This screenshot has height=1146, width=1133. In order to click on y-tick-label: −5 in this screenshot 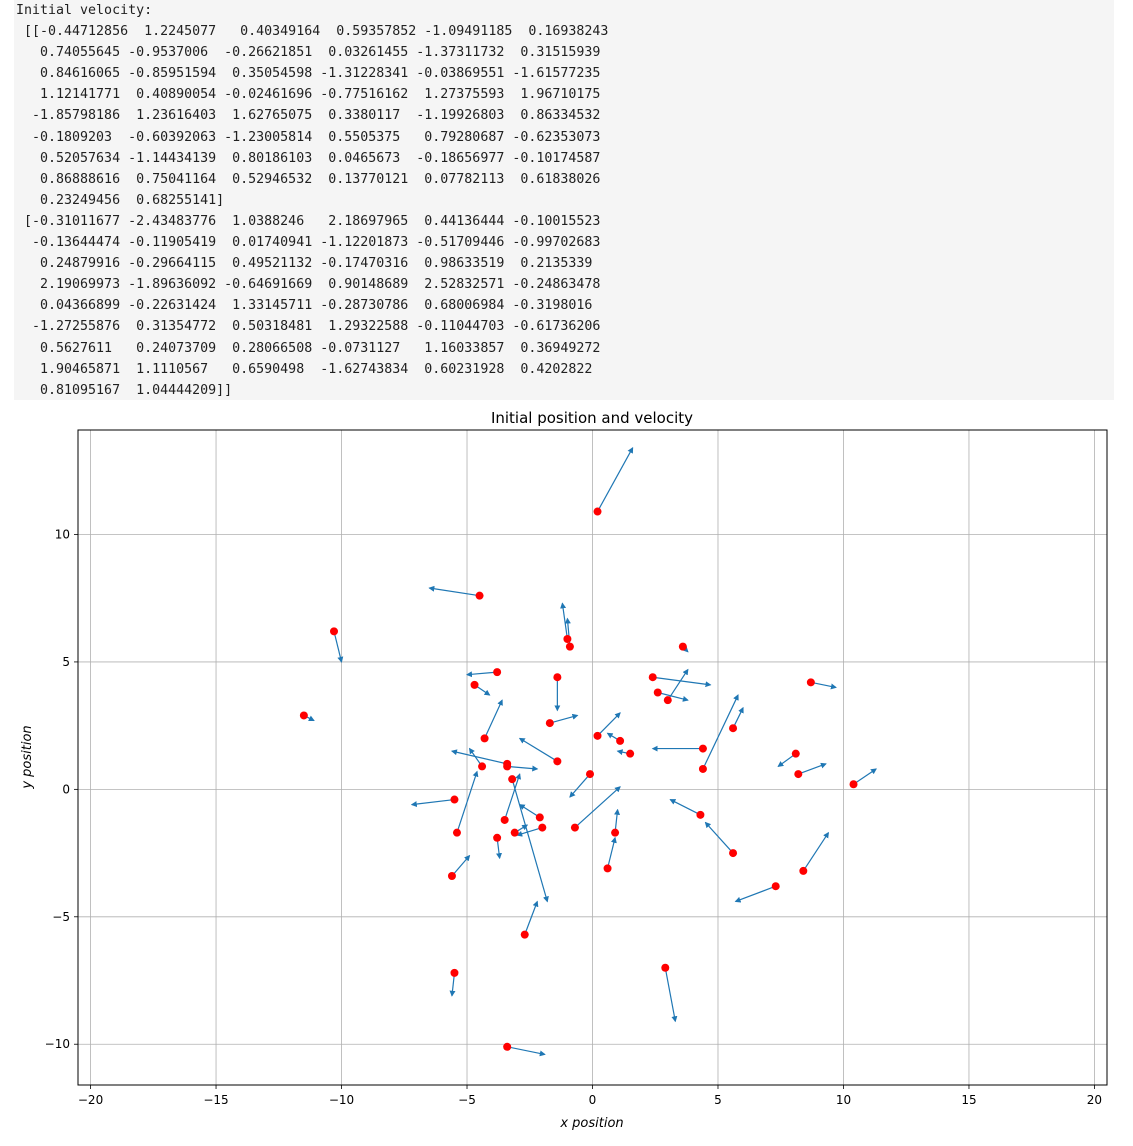, I will do `click(61, 917)`.